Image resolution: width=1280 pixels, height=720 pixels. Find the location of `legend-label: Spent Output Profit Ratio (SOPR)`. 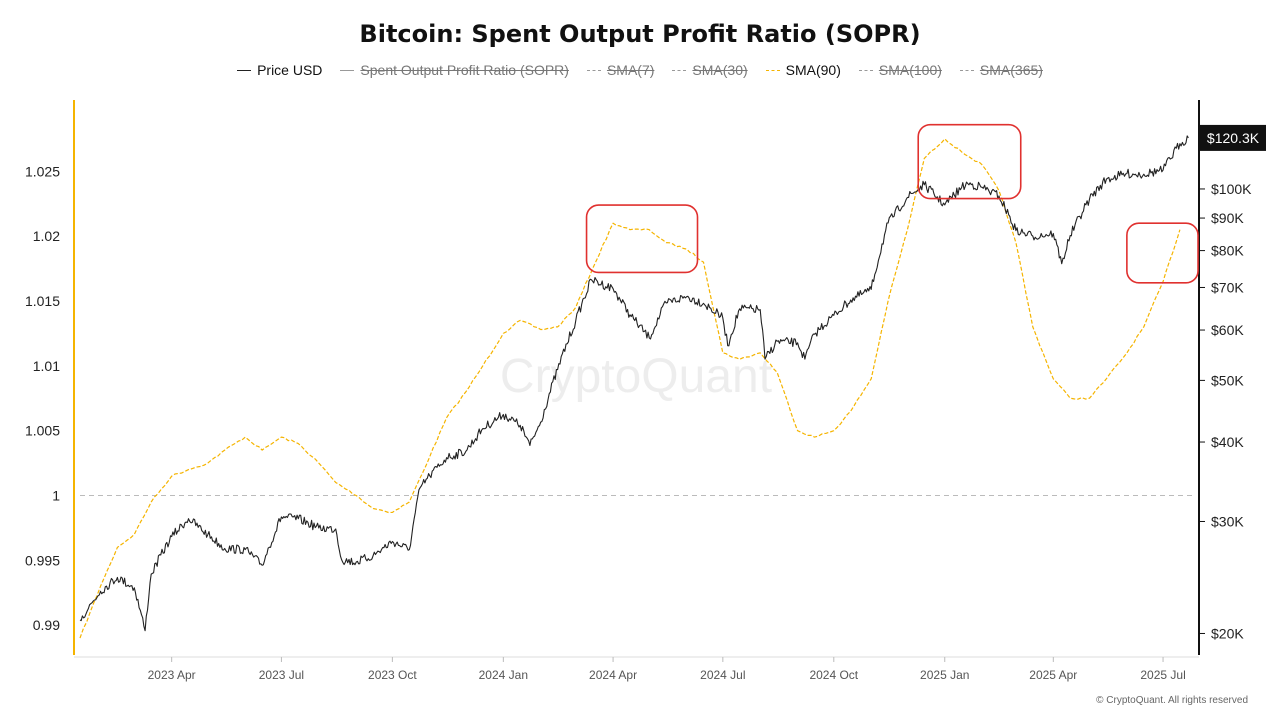

legend-label: Spent Output Profit Ratio (SOPR) is located at coordinates (464, 70).